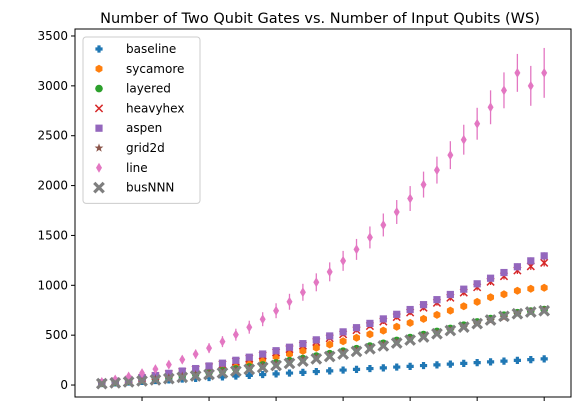 The image size is (585, 408). I want to click on y-tick-label: 3000, so click(52, 86).